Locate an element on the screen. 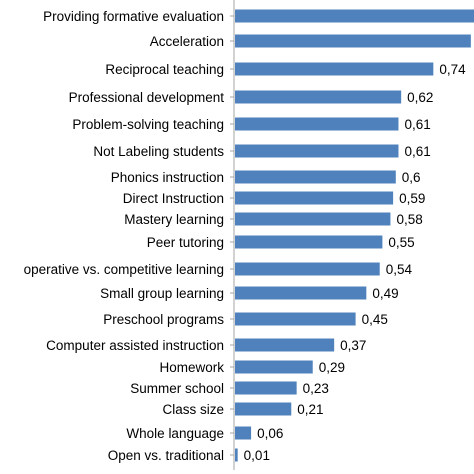 The width and height of the screenshot is (474, 474). value-label-16: 0,21 is located at coordinates (310, 409).